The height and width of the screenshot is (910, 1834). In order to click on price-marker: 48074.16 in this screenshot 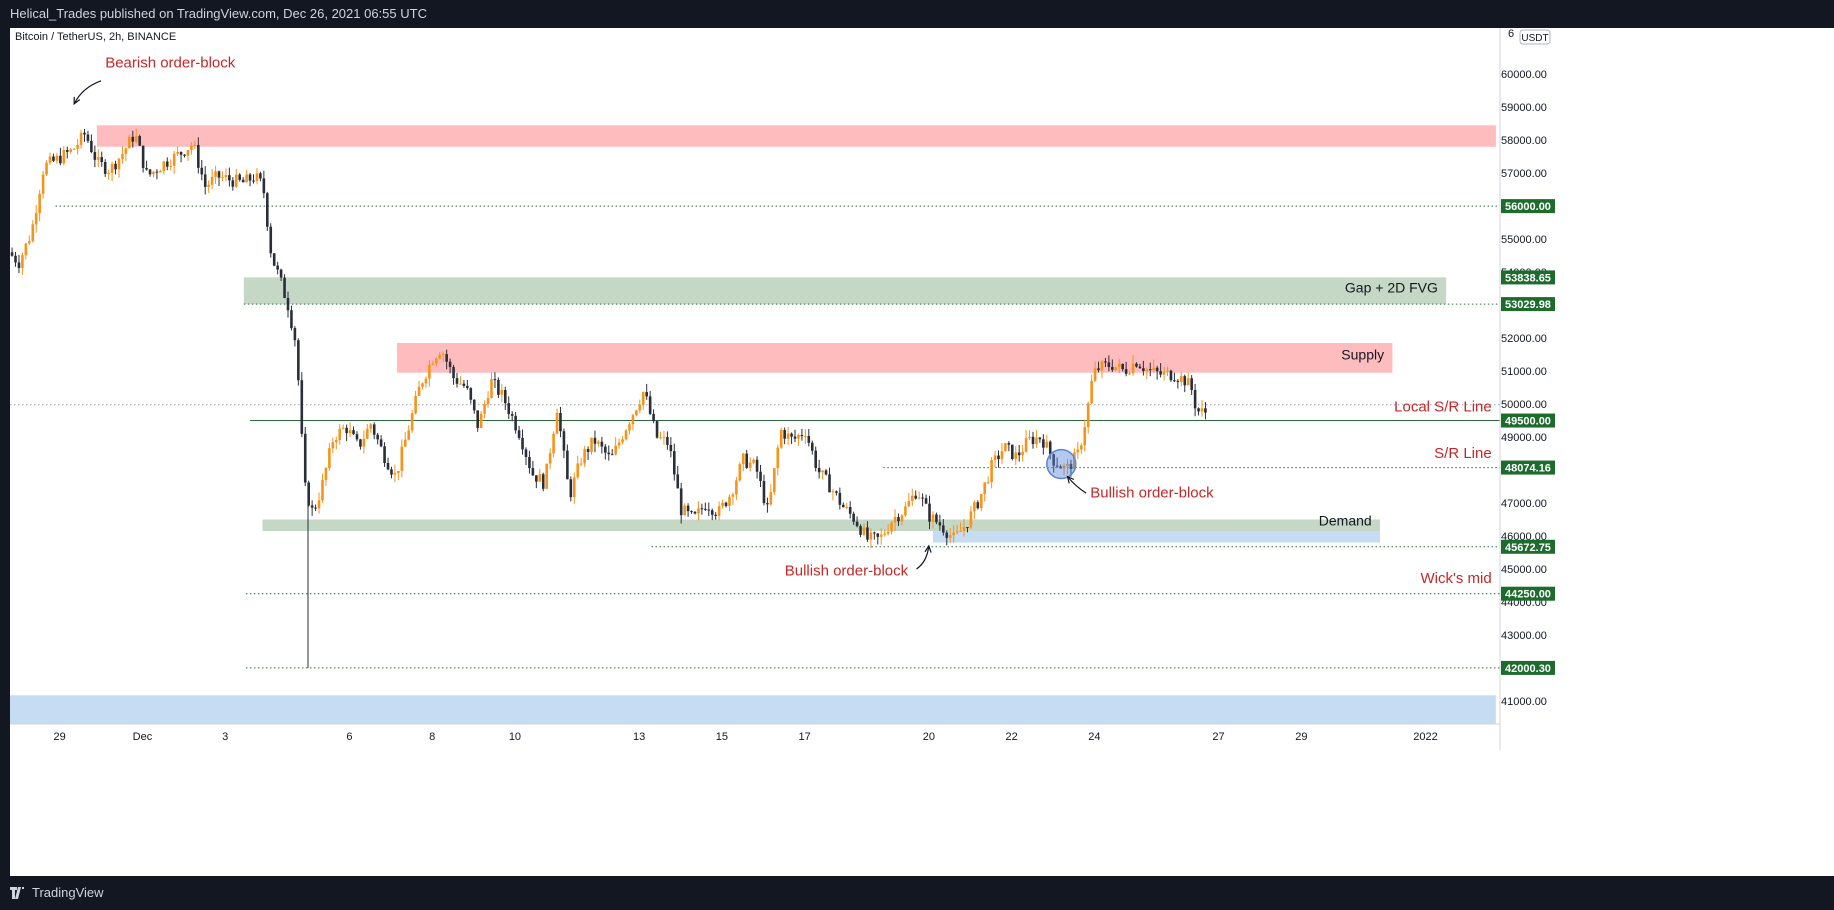, I will do `click(1528, 467)`.